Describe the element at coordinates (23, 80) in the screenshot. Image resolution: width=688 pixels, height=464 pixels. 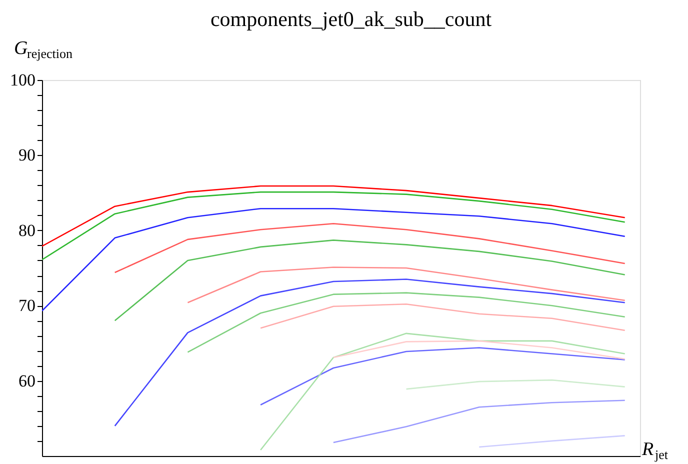
I see `y-tick-label: 100` at that location.